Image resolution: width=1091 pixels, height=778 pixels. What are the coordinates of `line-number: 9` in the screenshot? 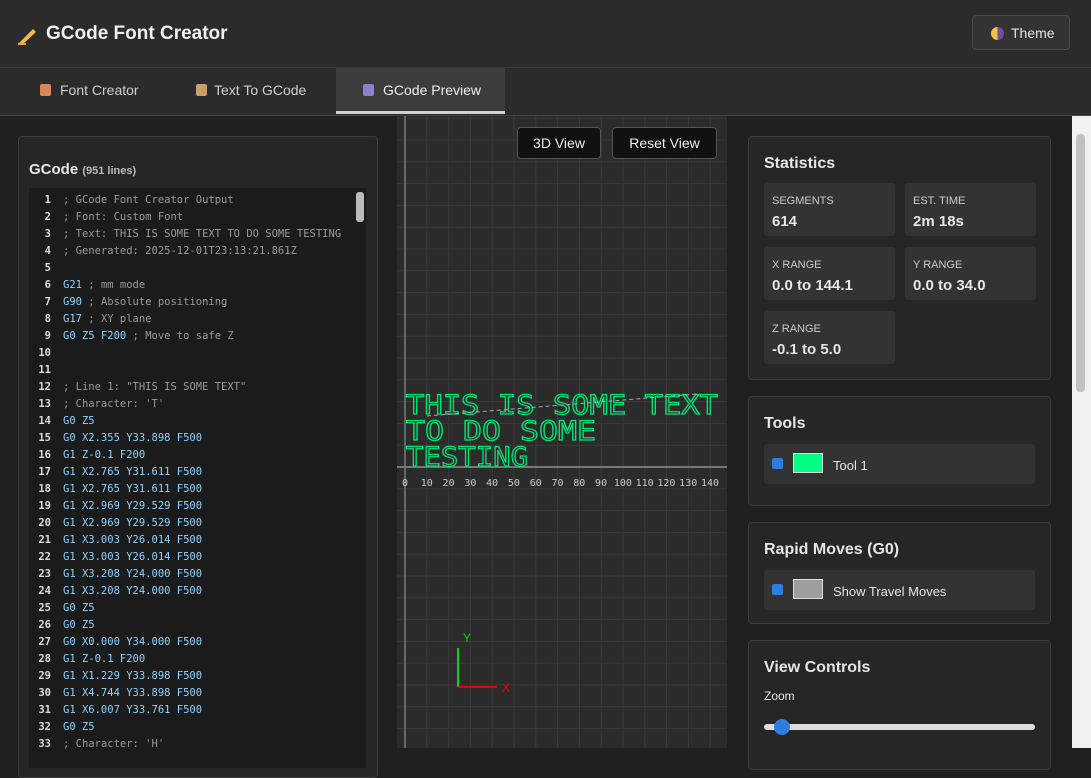 It's located at (47, 336).